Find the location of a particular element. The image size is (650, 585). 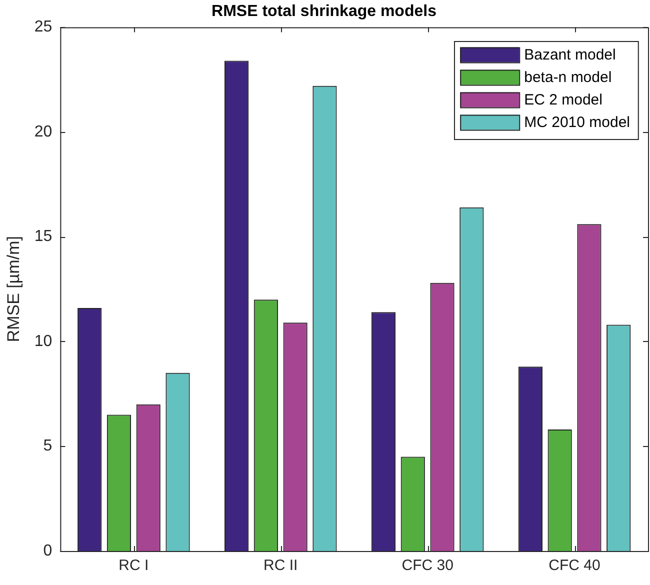

x-tick-label: RC II is located at coordinates (281, 565).